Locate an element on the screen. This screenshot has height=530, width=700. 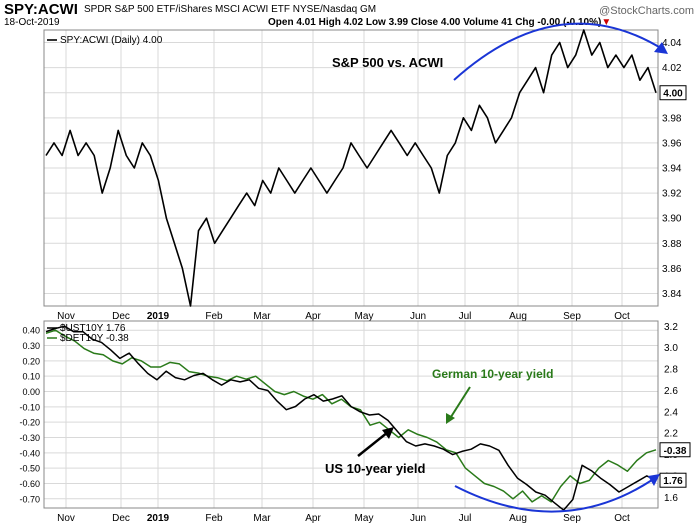
volume-value: Volume 41 is located at coordinates (488, 22).